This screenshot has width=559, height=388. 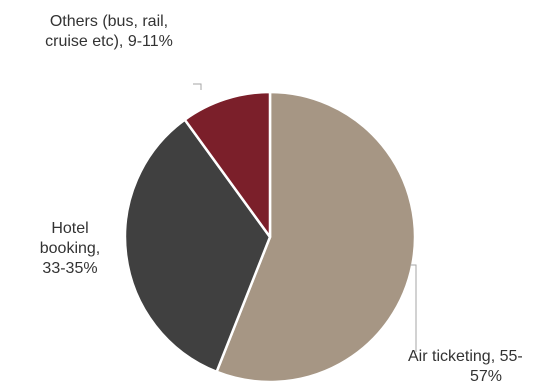 I want to click on slice-label-others-line-1: Others (bus, rail,, so click(x=109, y=21).